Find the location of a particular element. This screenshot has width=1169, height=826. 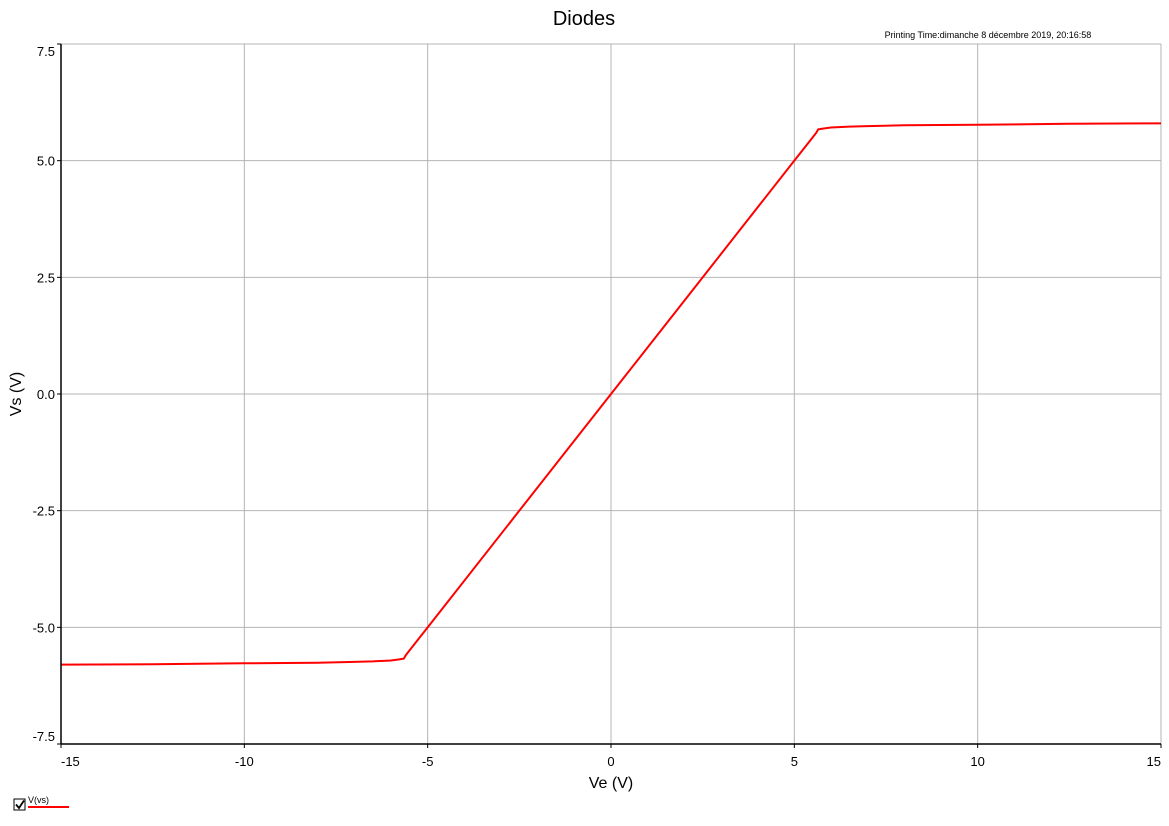

checkmark-icon is located at coordinates (20, 805).